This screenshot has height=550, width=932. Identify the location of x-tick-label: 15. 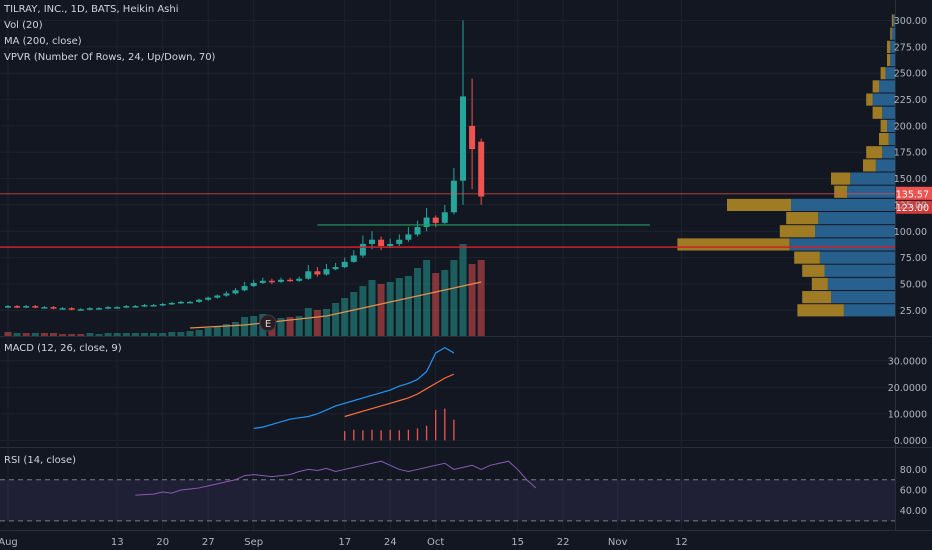
(517, 542).